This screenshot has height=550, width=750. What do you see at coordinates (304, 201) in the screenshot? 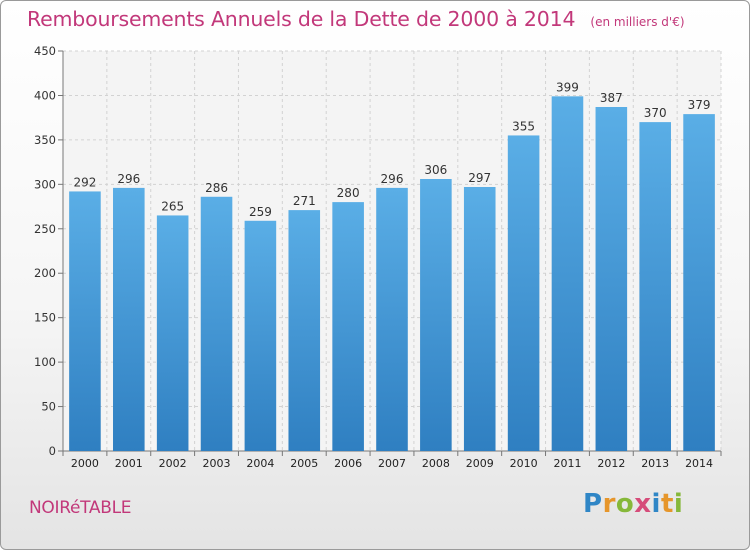
I see `data-label: 271` at bounding box center [304, 201].